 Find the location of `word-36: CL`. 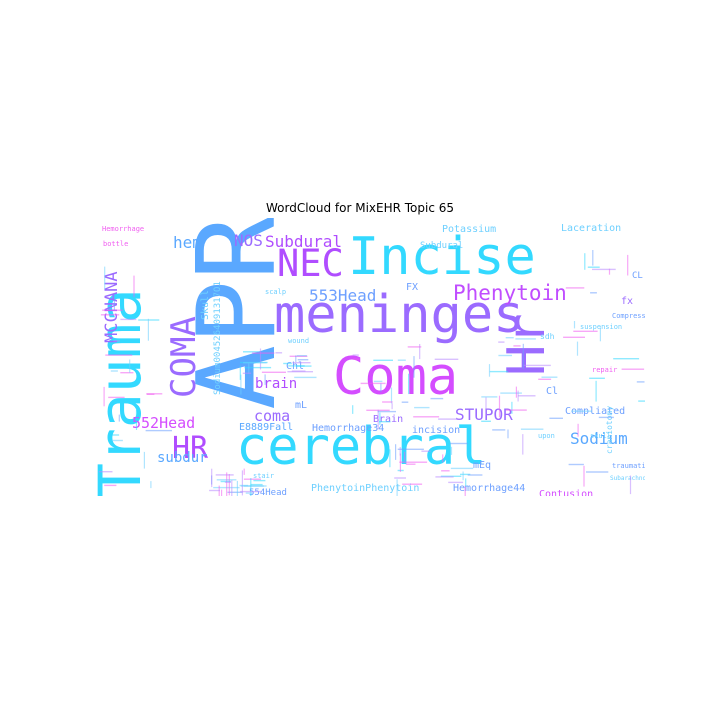

word-36: CL is located at coordinates (637, 276).